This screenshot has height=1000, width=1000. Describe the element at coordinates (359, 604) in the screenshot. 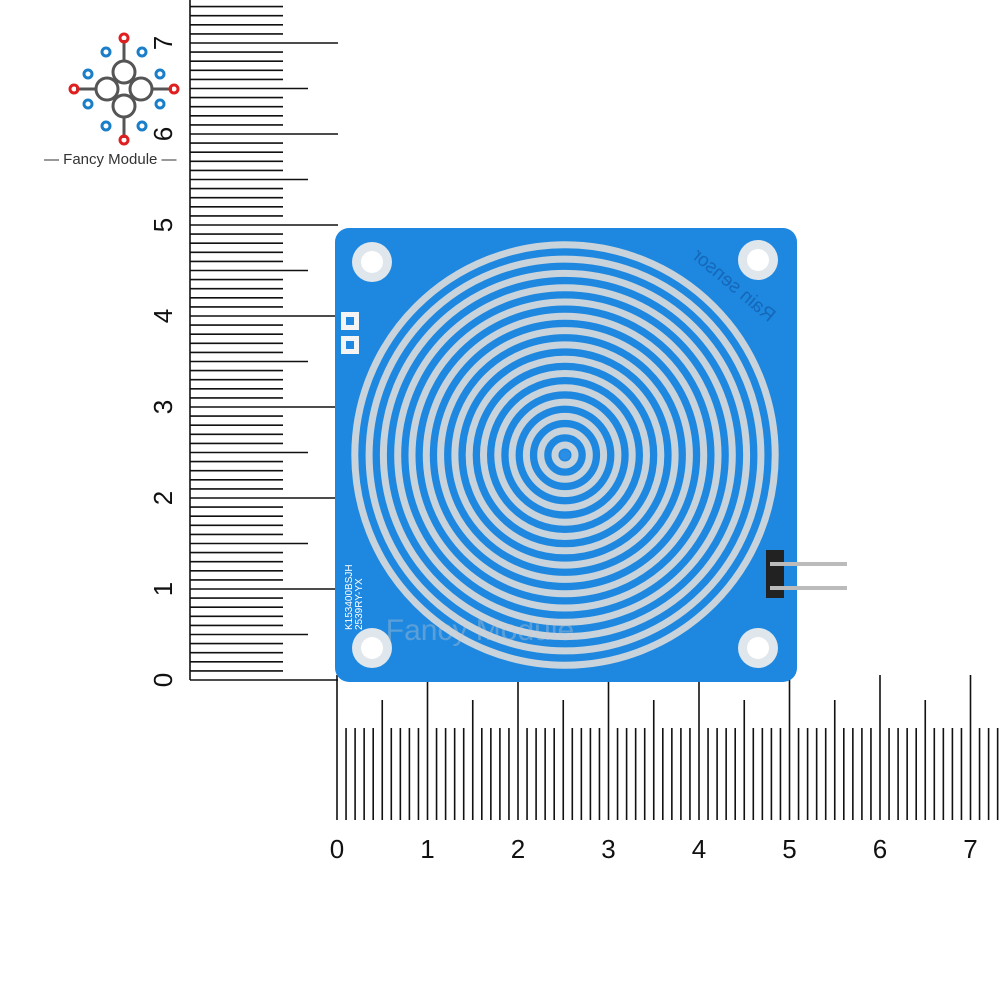

I see `silkscreen-code-2: 2539RY-YX` at that location.